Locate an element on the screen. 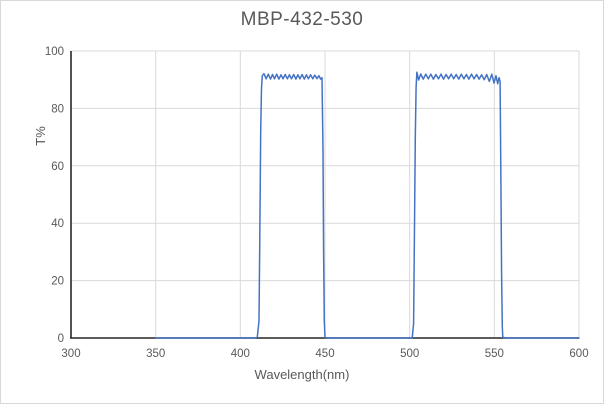  x-tick-label: 350 is located at coordinates (155, 354).